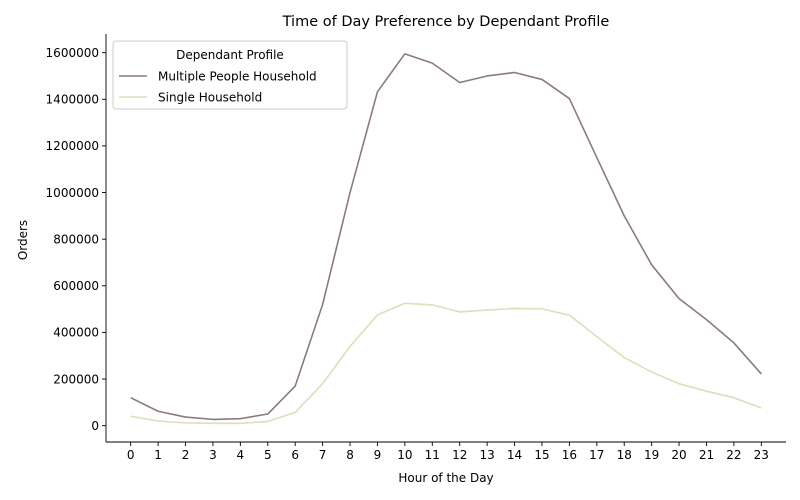 This screenshot has width=800, height=500. What do you see at coordinates (486, 455) in the screenshot?
I see `x-tick-label: 13` at bounding box center [486, 455].